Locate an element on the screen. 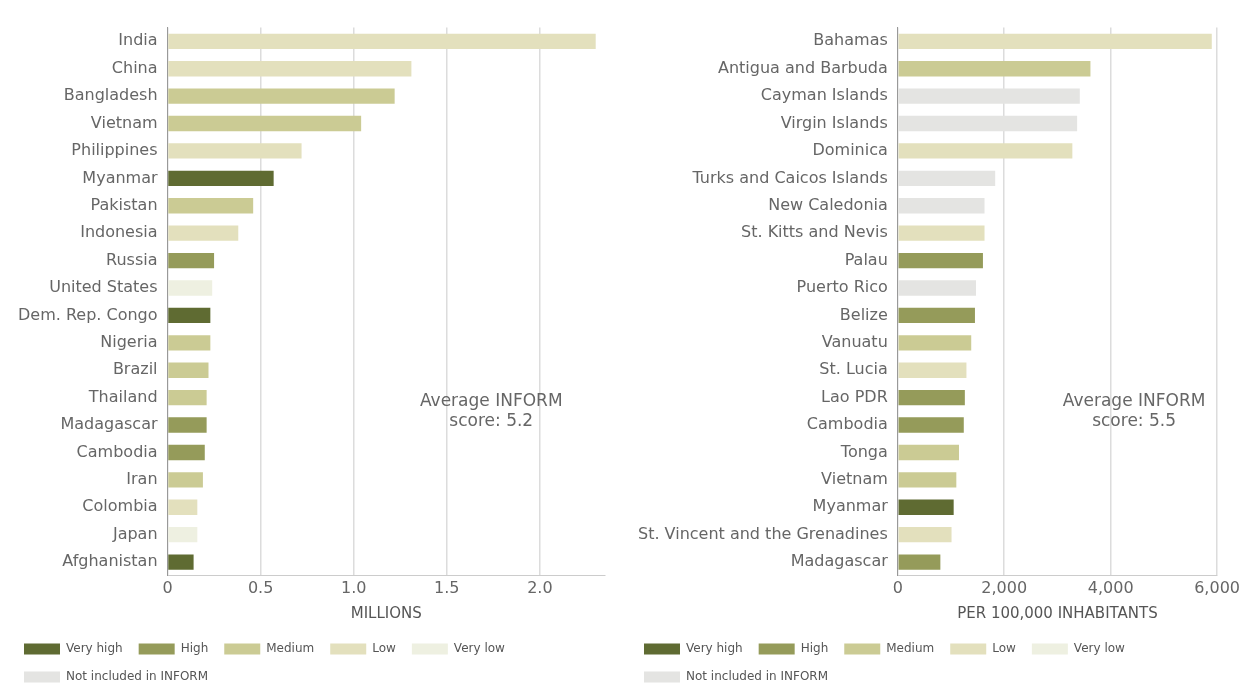 The height and width of the screenshot is (695, 1251). x-tick-label: 2.0 is located at coordinates (540, 587).